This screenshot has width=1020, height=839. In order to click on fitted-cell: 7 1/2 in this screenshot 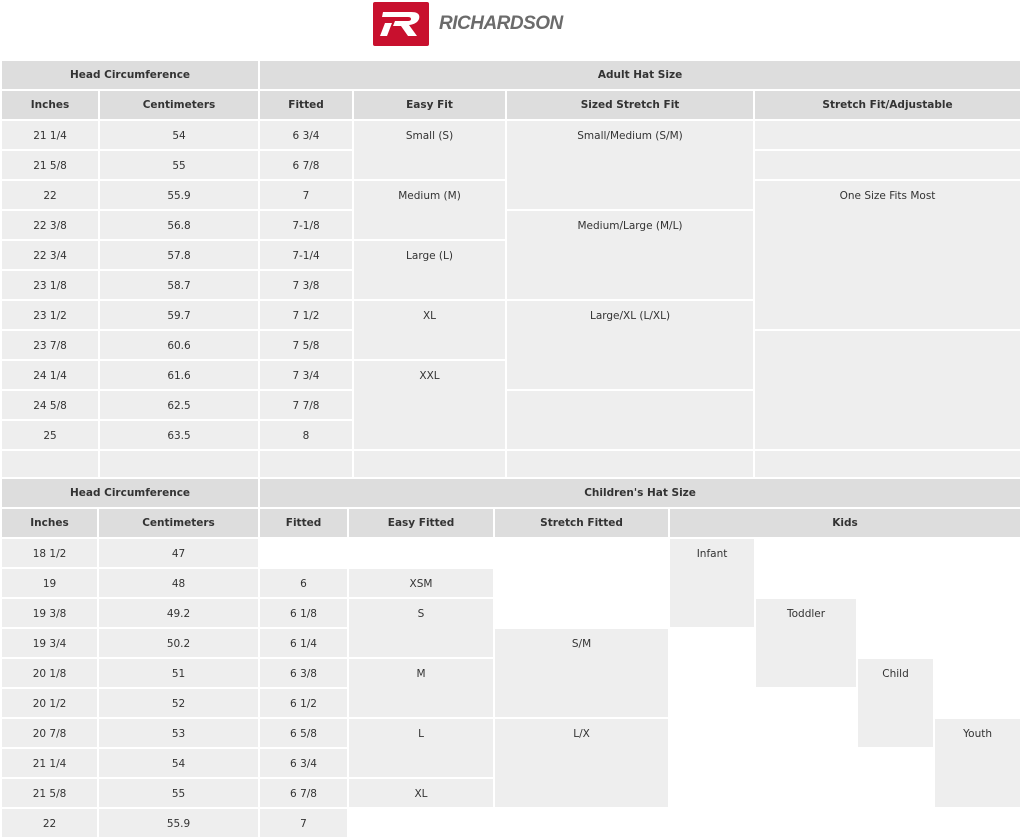, I will do `click(306, 315)`.